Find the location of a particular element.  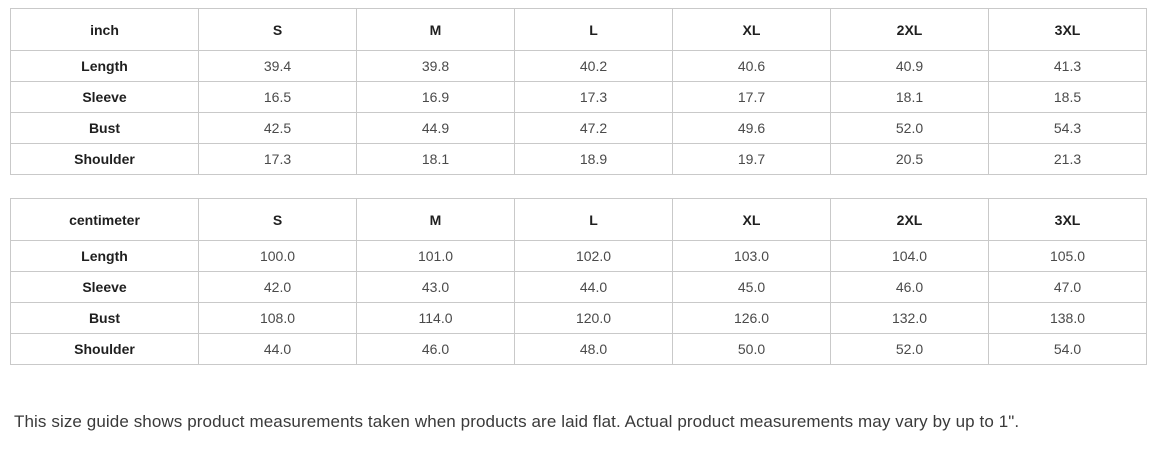

measurement-value-cell: 40.9 is located at coordinates (909, 66).